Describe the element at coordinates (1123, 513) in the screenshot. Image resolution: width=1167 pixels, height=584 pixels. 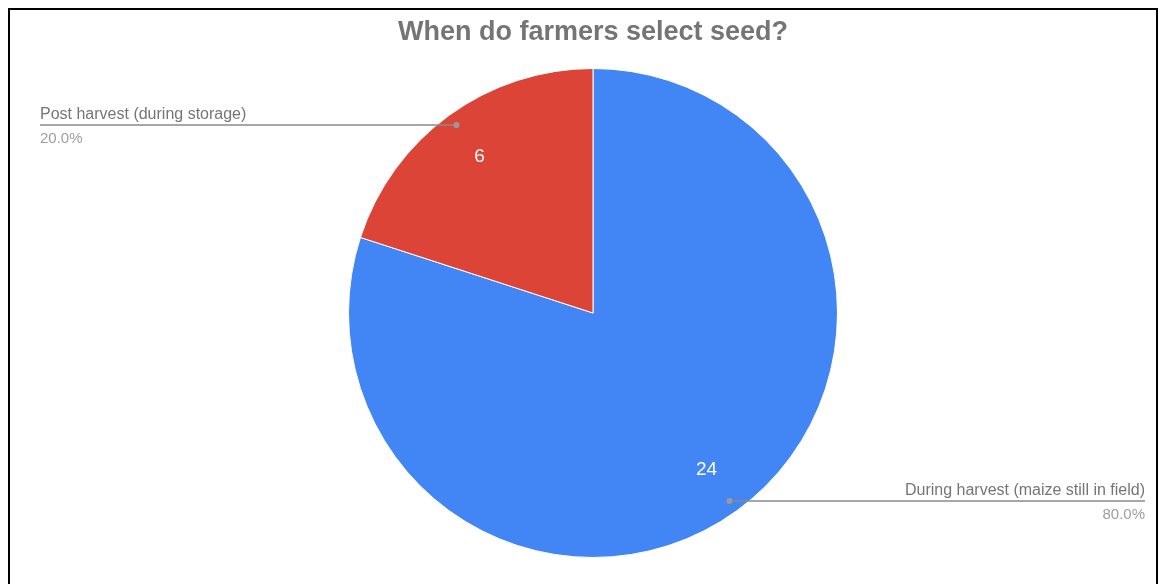
I see `text: 80.0%` at that location.